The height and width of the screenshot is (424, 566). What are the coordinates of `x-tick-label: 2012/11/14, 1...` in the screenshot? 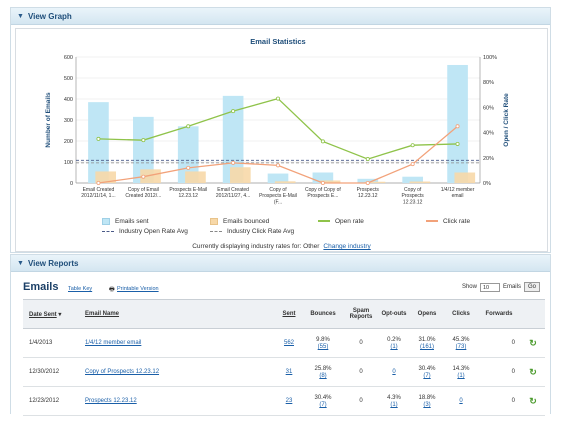 It's located at (98, 196).